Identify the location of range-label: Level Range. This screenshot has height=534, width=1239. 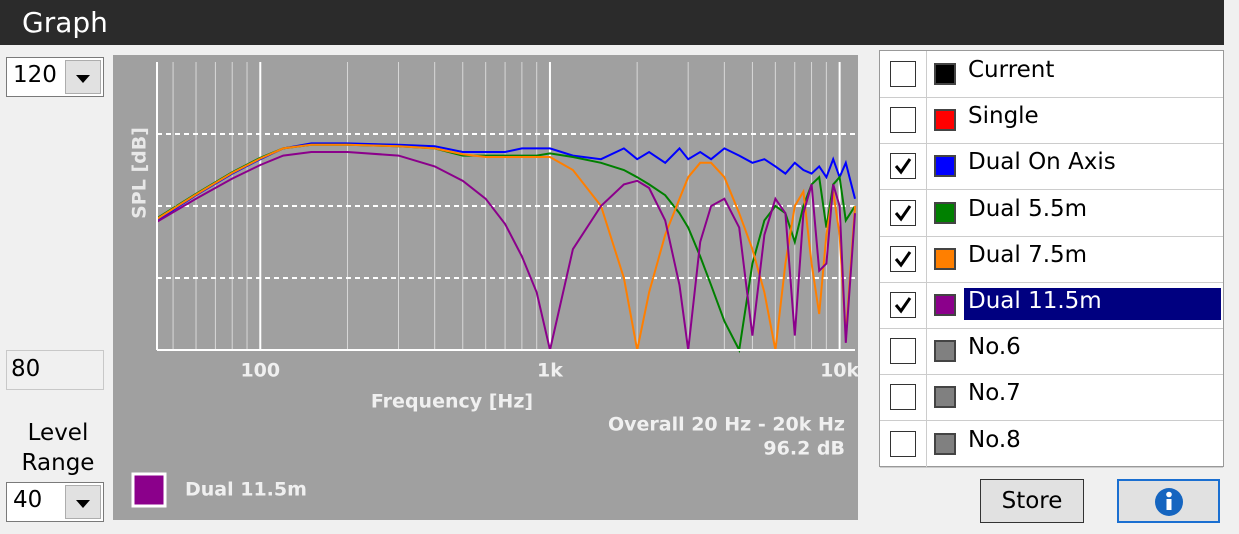
(58, 448).